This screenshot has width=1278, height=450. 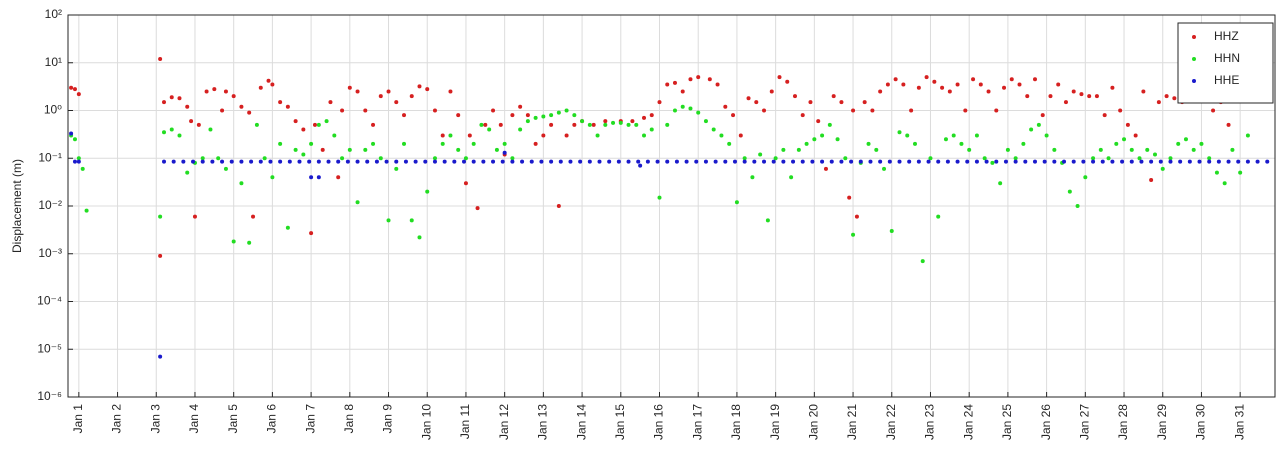 I want to click on y-tick-label: 10⁻³, so click(x=50, y=253).